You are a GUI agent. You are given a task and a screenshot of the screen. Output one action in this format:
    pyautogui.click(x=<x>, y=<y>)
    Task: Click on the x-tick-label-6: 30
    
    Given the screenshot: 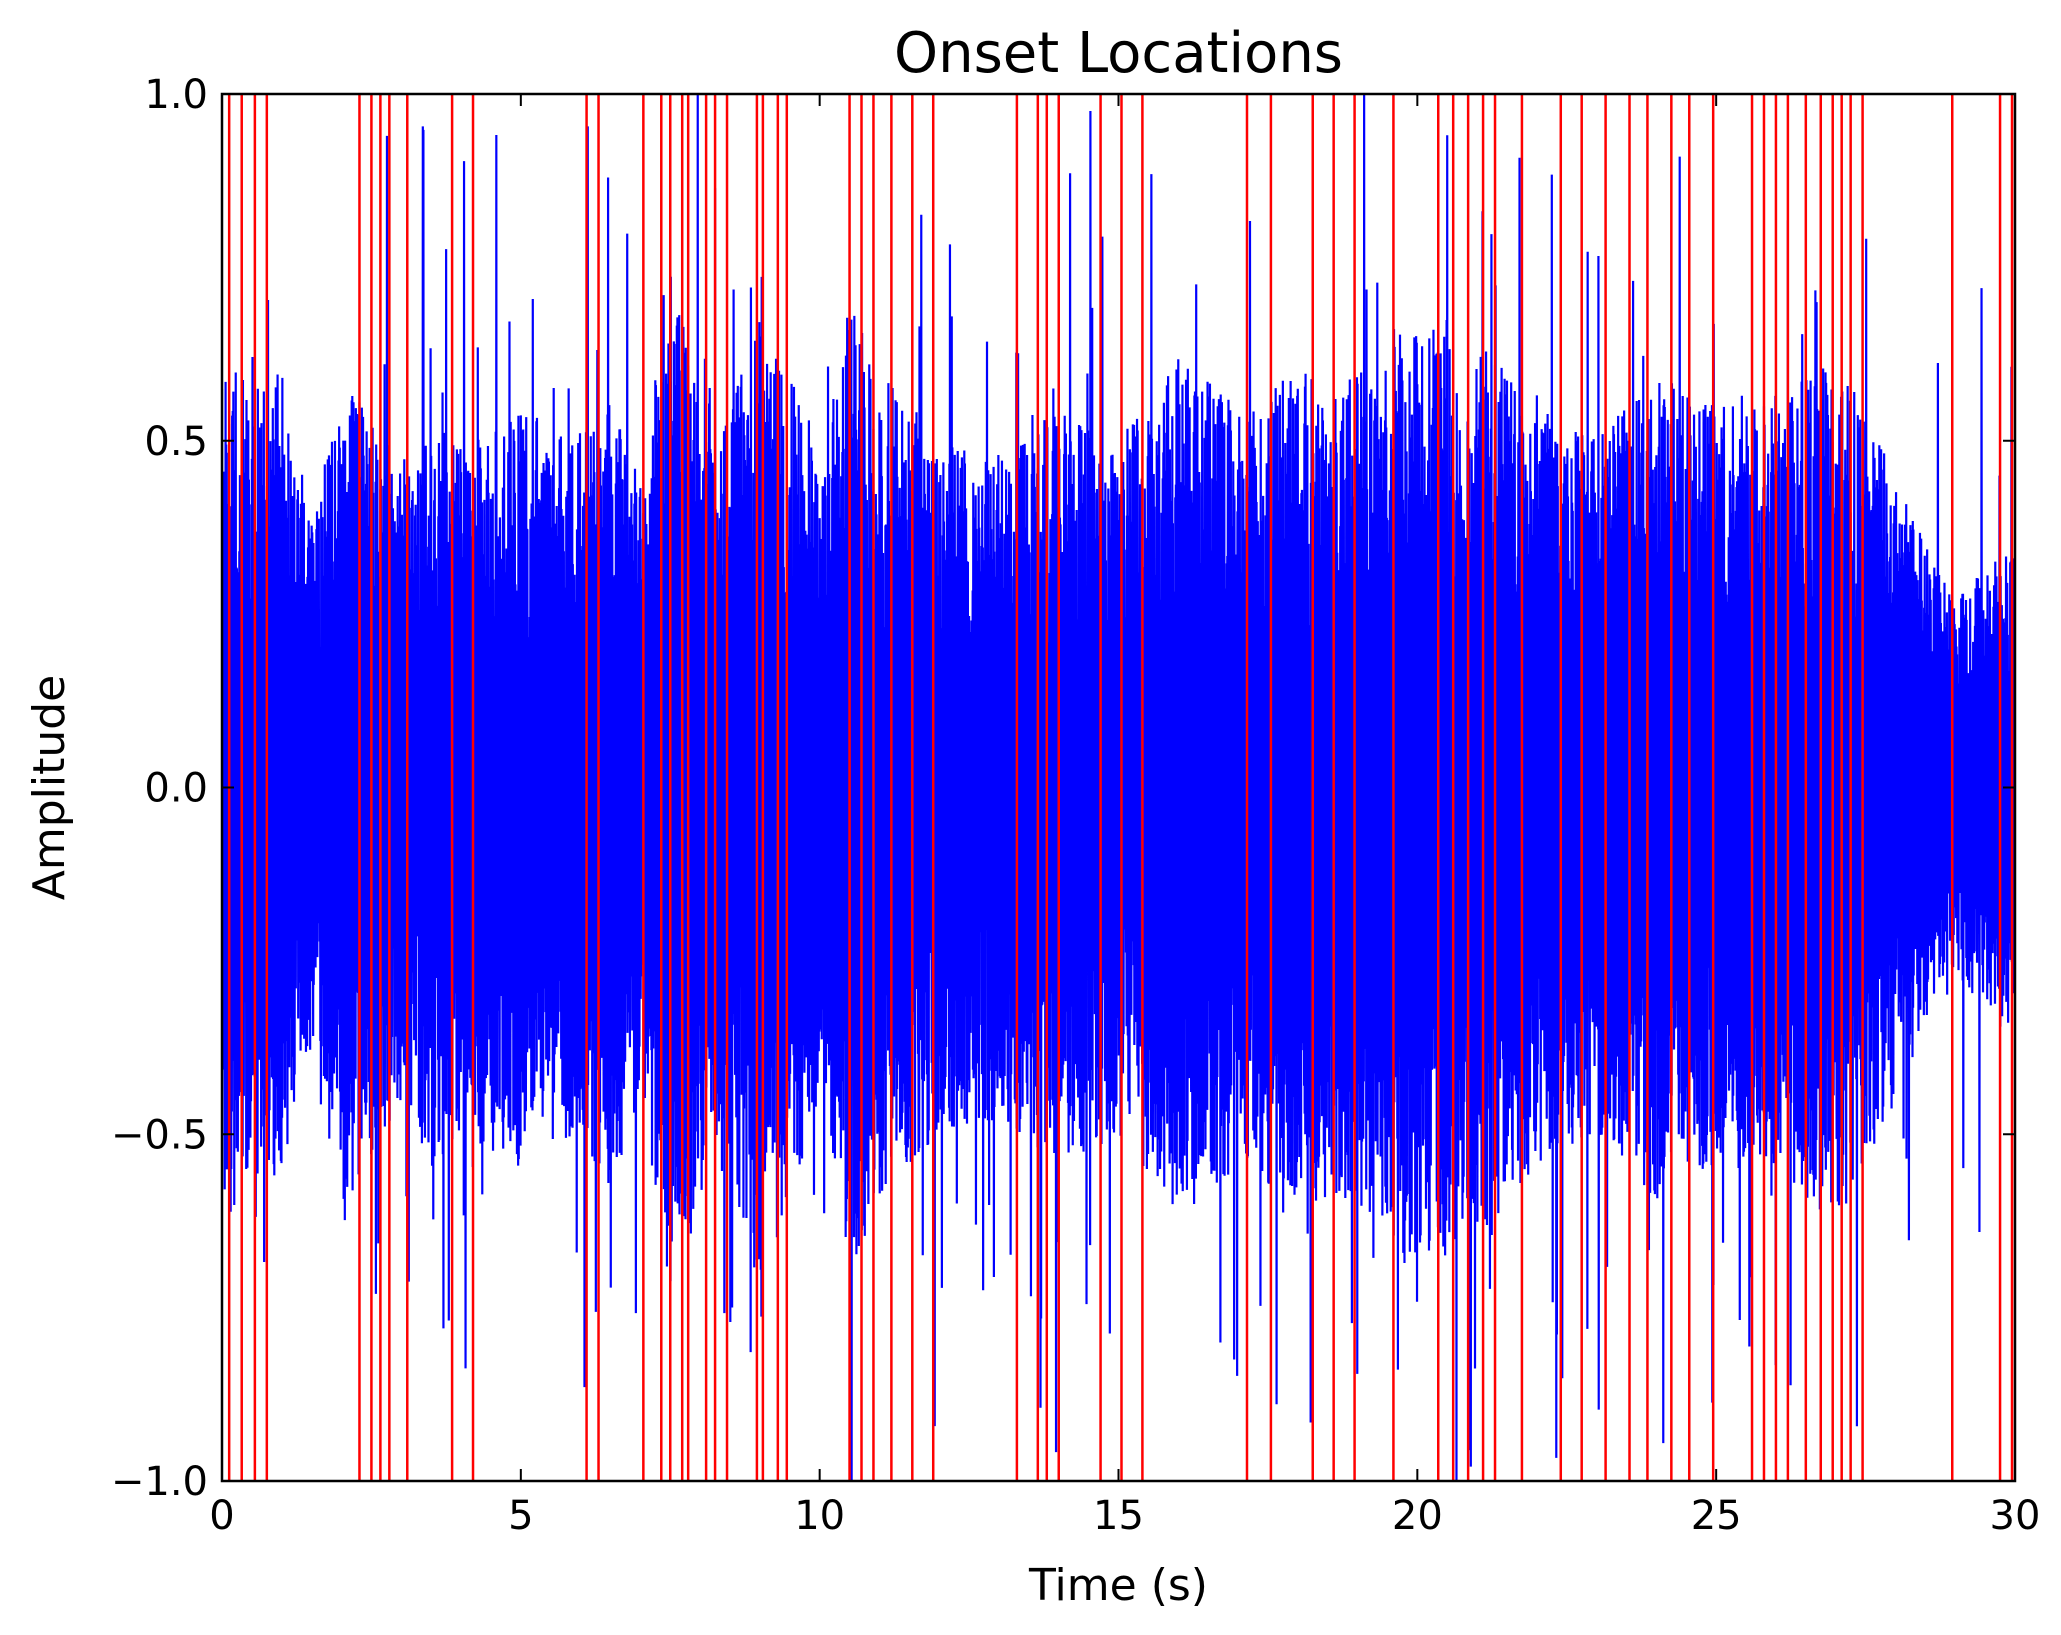 What is the action you would take?
    pyautogui.click(x=2015, y=1516)
    